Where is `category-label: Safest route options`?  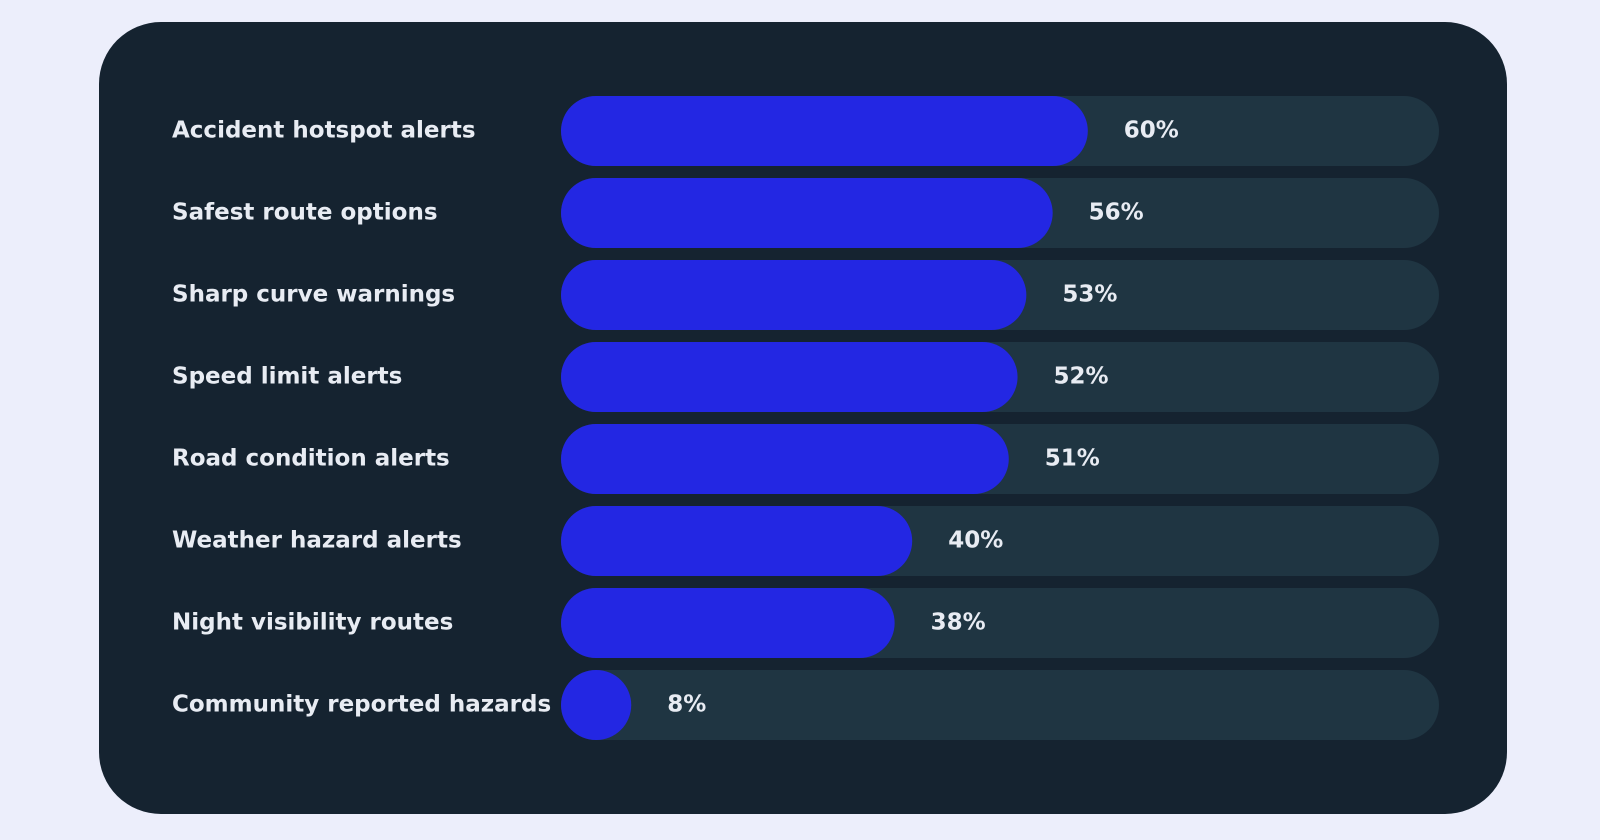 category-label: Safest route options is located at coordinates (305, 213).